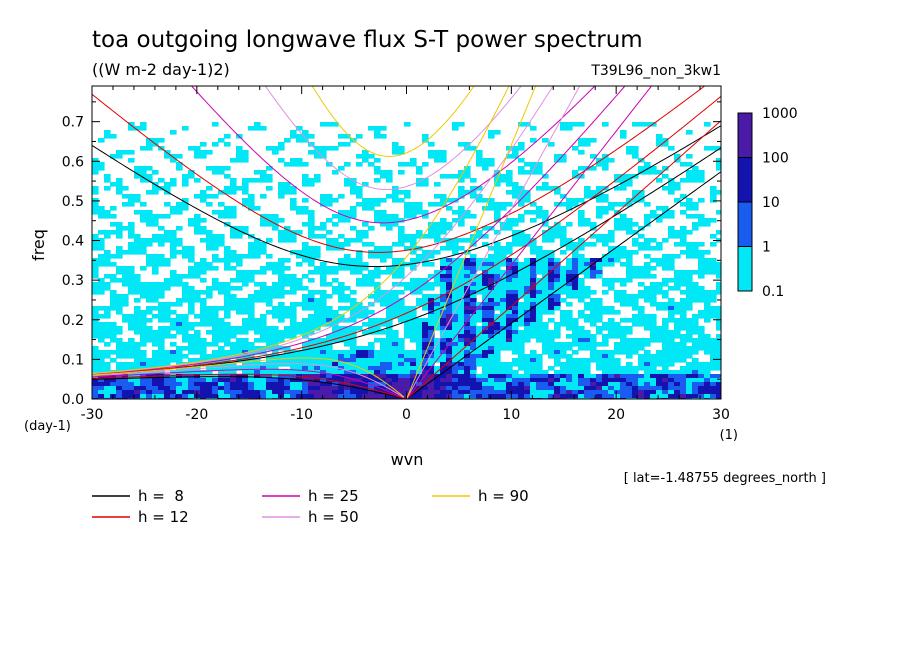  What do you see at coordinates (780, 114) in the screenshot?
I see `colorbar-label: 1000` at bounding box center [780, 114].